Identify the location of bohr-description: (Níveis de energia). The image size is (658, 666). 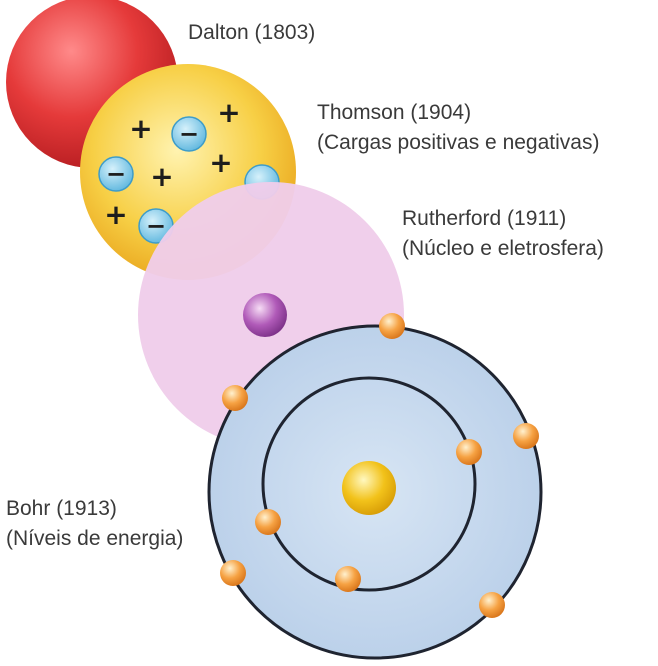
(95, 538).